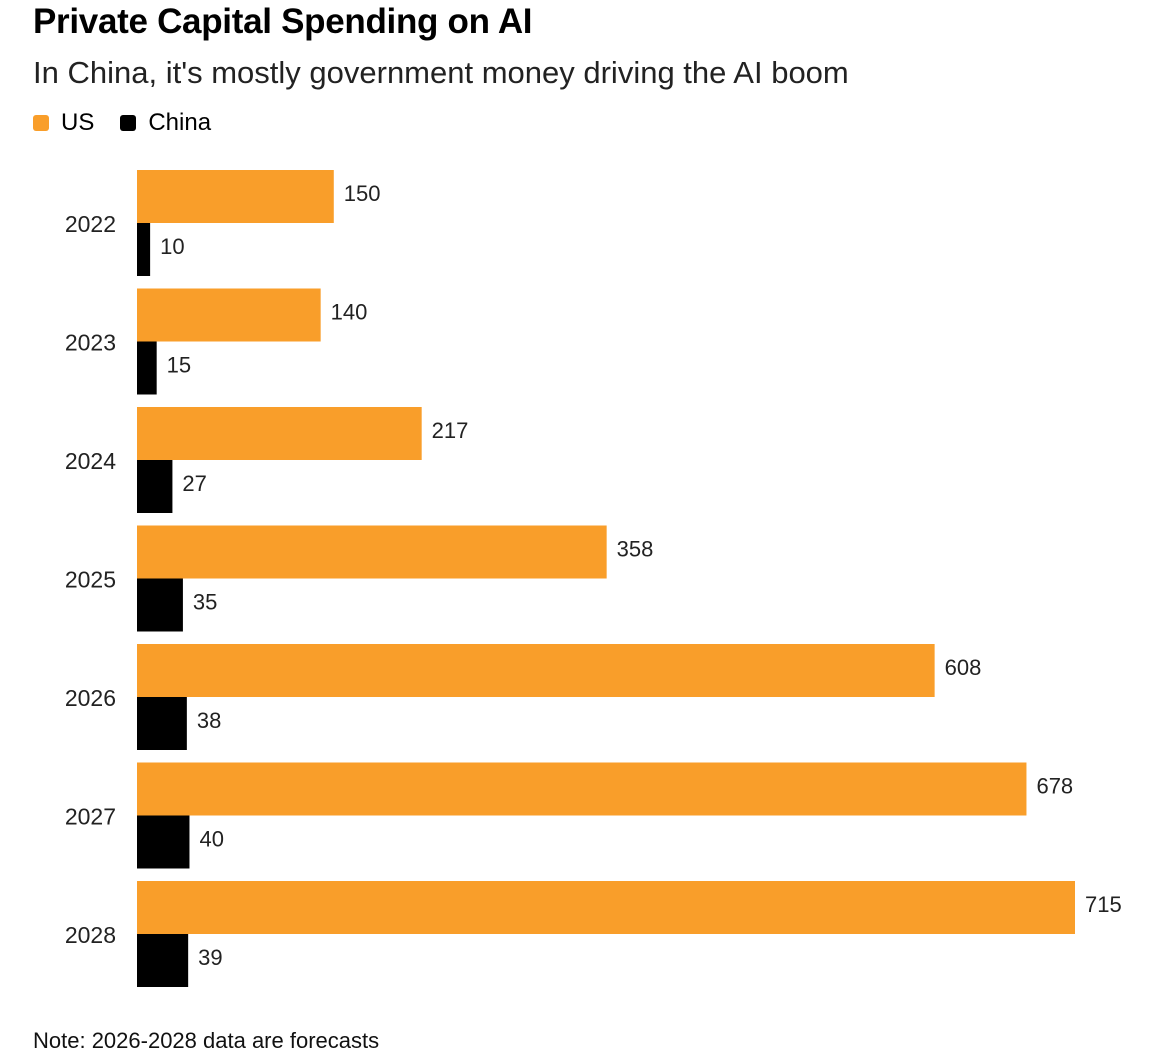  What do you see at coordinates (372, 552) in the screenshot?
I see `bar-us-2025` at bounding box center [372, 552].